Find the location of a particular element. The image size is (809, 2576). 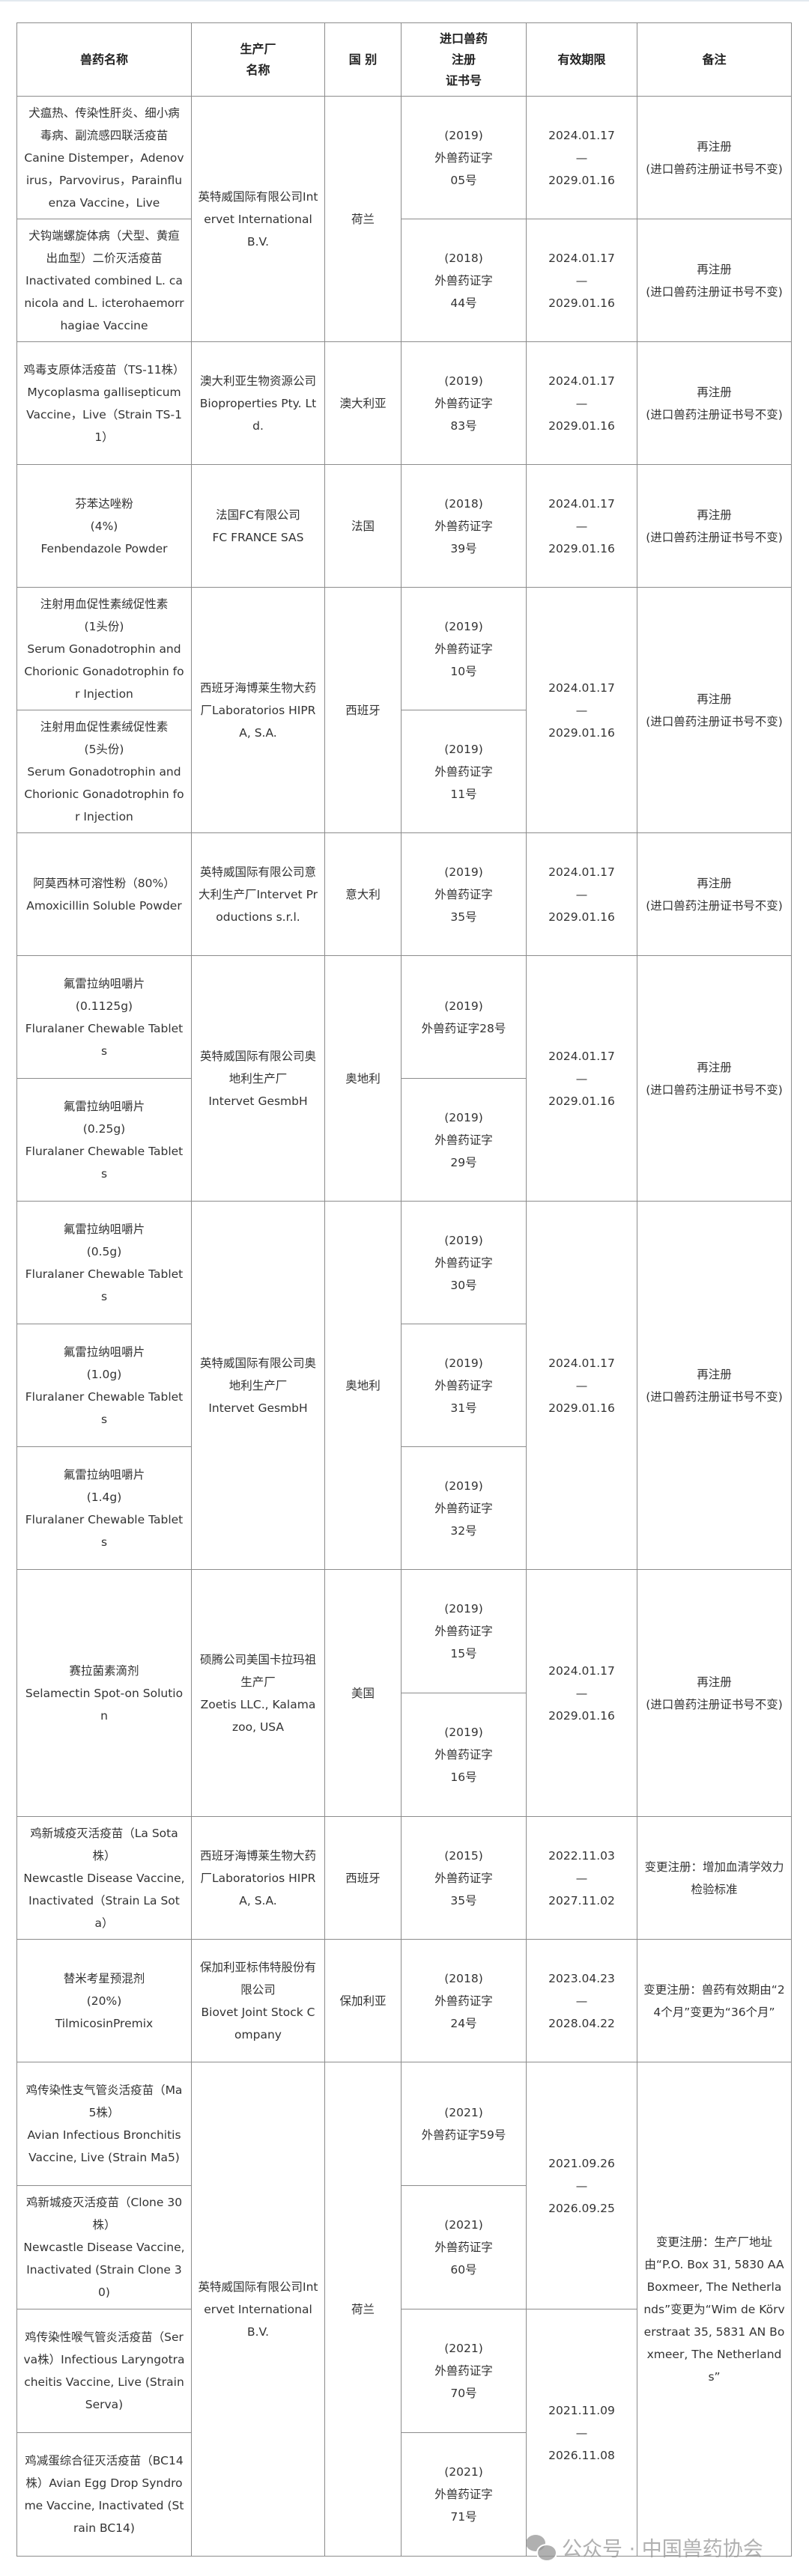

header-remark: 备注 is located at coordinates (714, 59).